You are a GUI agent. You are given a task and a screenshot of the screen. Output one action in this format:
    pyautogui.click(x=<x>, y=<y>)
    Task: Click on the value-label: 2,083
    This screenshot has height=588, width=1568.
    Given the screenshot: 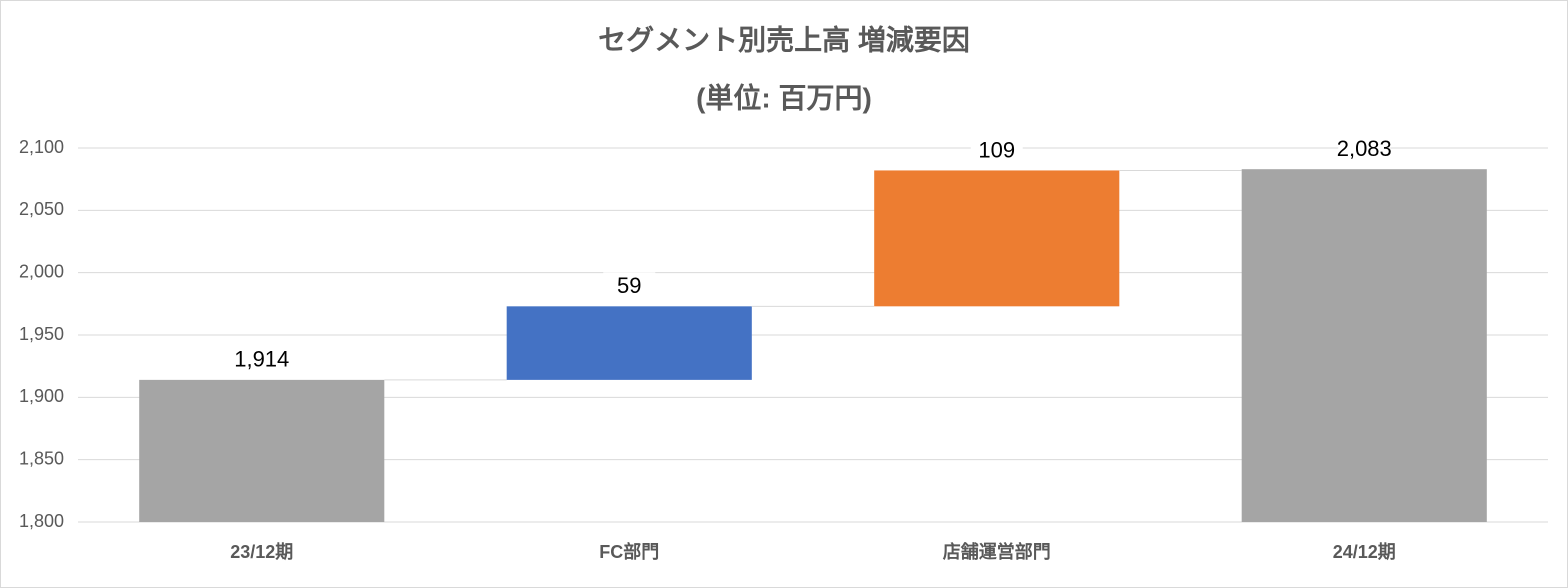 What is the action you would take?
    pyautogui.click(x=1364, y=148)
    